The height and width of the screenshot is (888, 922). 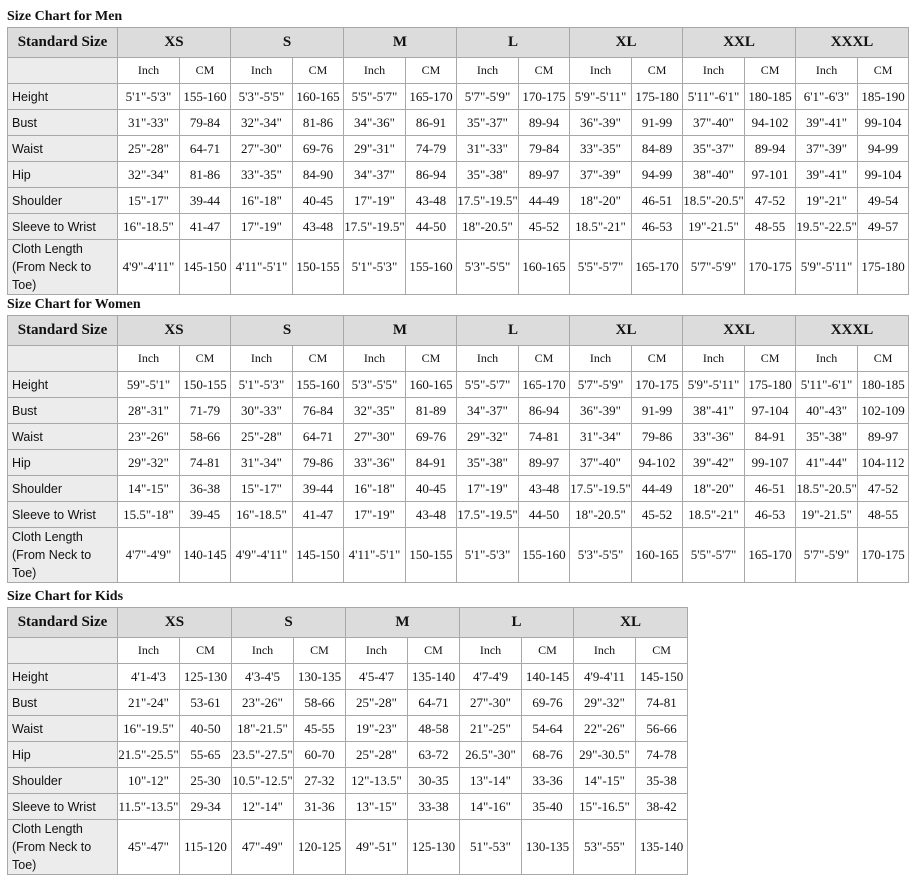 What do you see at coordinates (770, 410) in the screenshot?
I see `size-cell: 97-104` at bounding box center [770, 410].